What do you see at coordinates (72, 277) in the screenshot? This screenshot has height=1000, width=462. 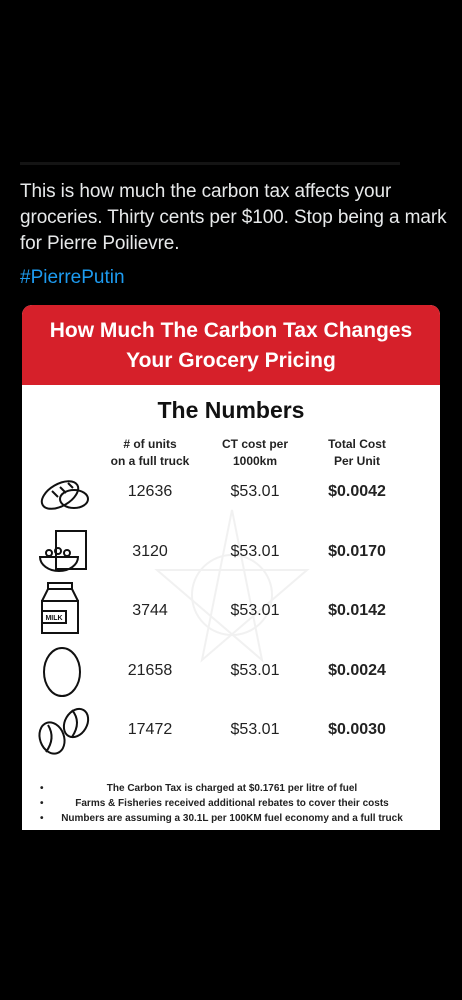 I see `hashtag: #PierrePutin` at bounding box center [72, 277].